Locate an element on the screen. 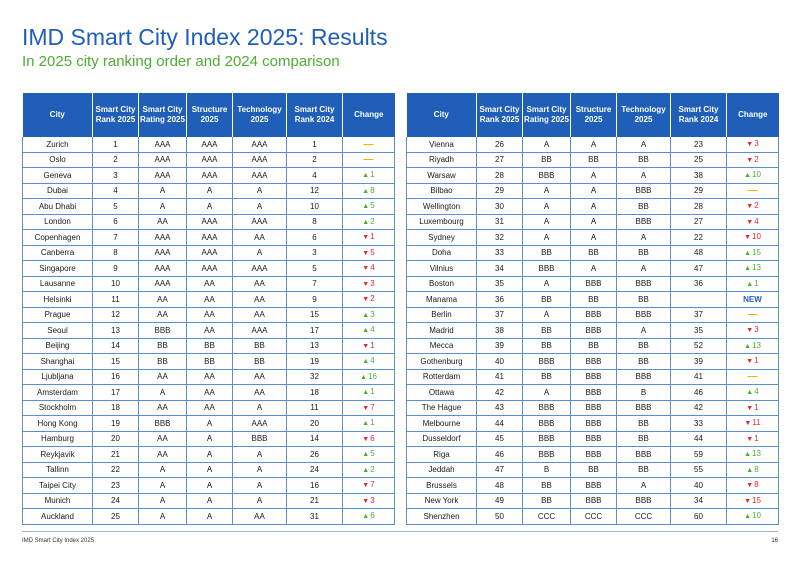  rank-2025-cell: 21 is located at coordinates (115, 454).